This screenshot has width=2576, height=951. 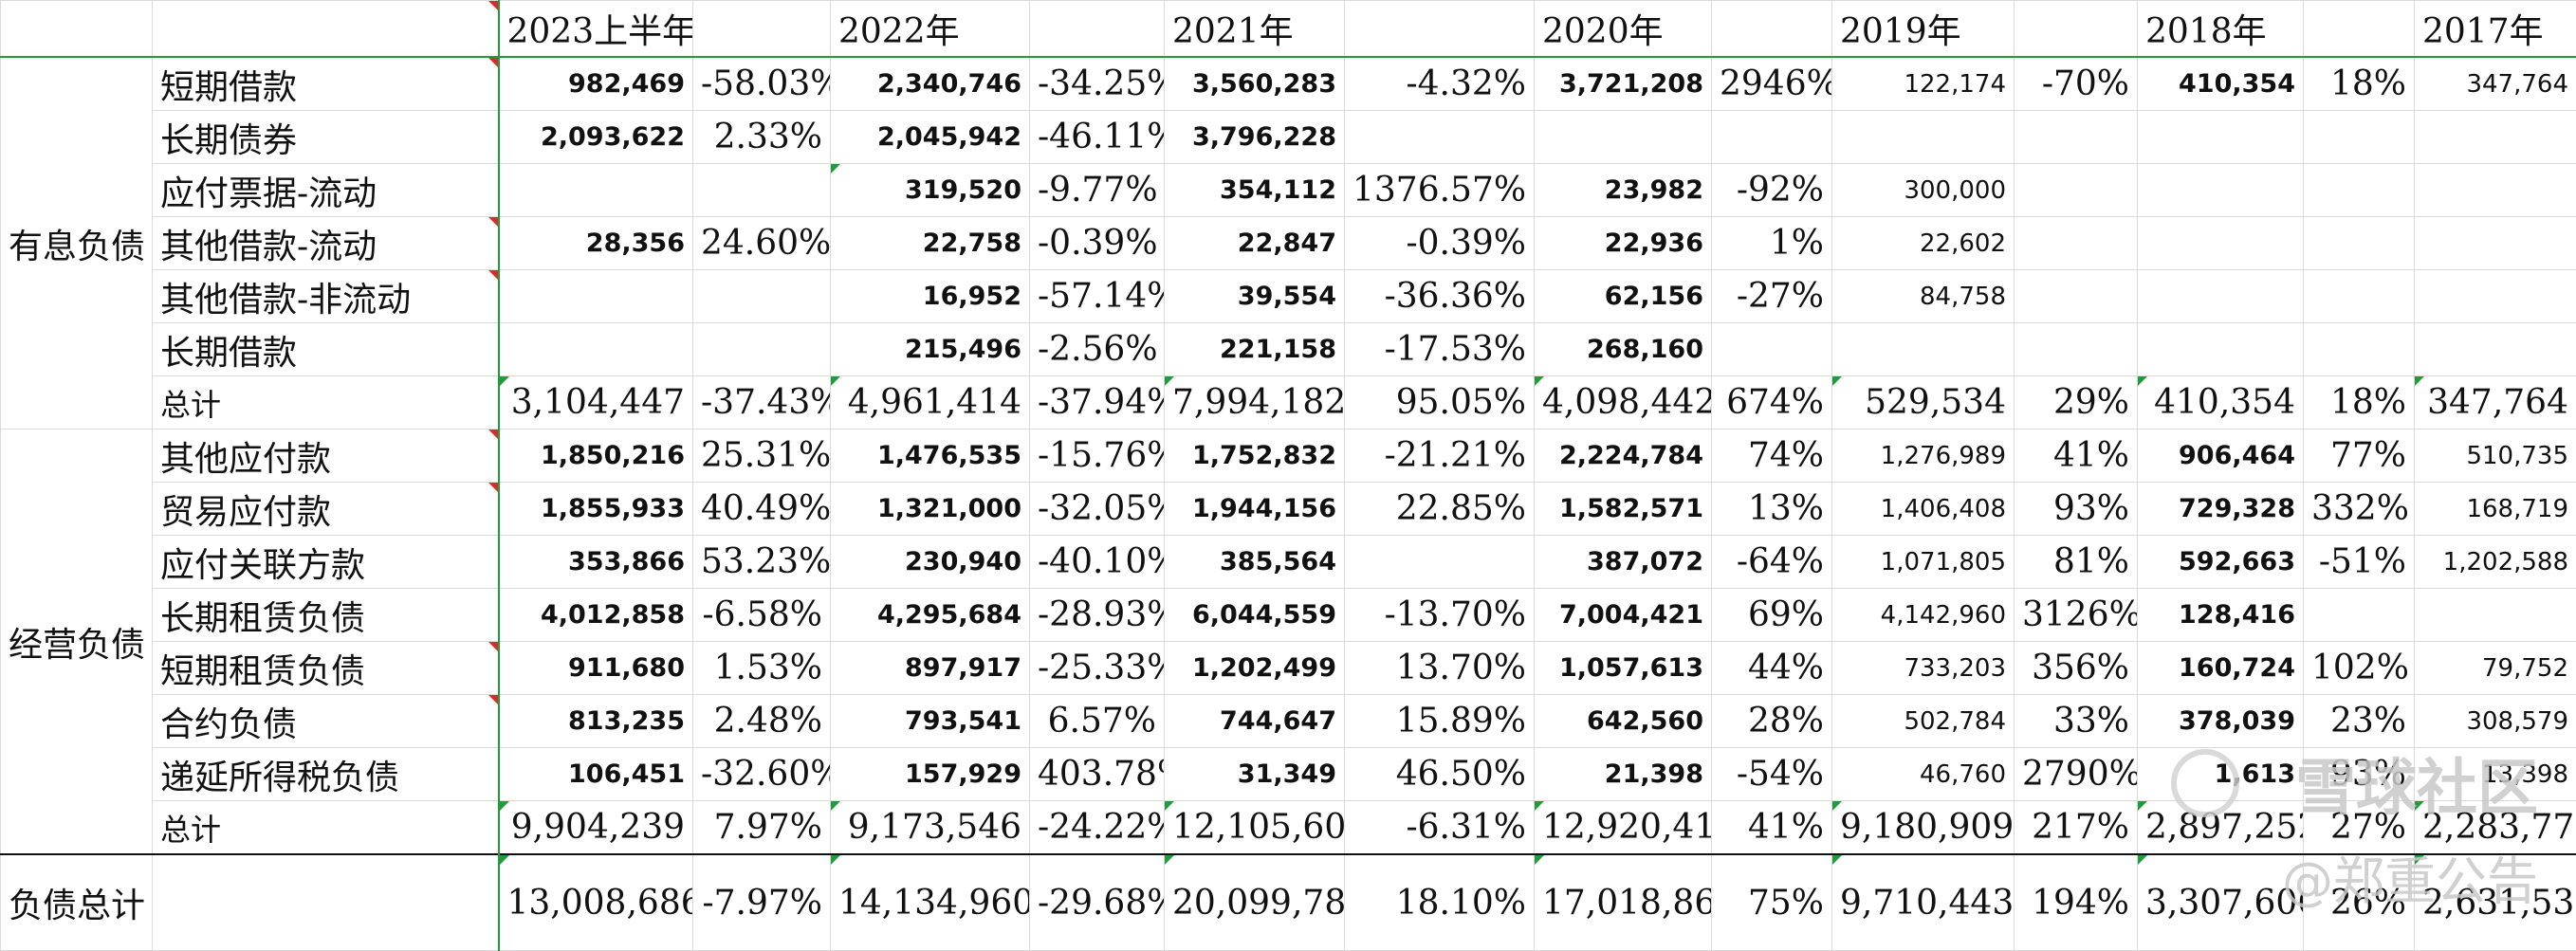 I want to click on change-cell: -40.10%, so click(x=1097, y=563).